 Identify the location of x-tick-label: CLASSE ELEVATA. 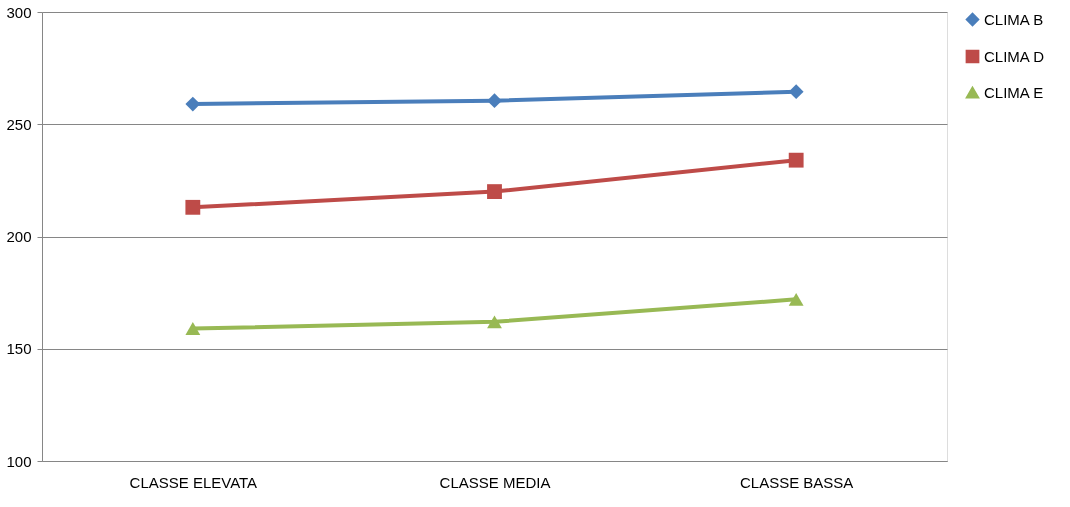
(193, 482).